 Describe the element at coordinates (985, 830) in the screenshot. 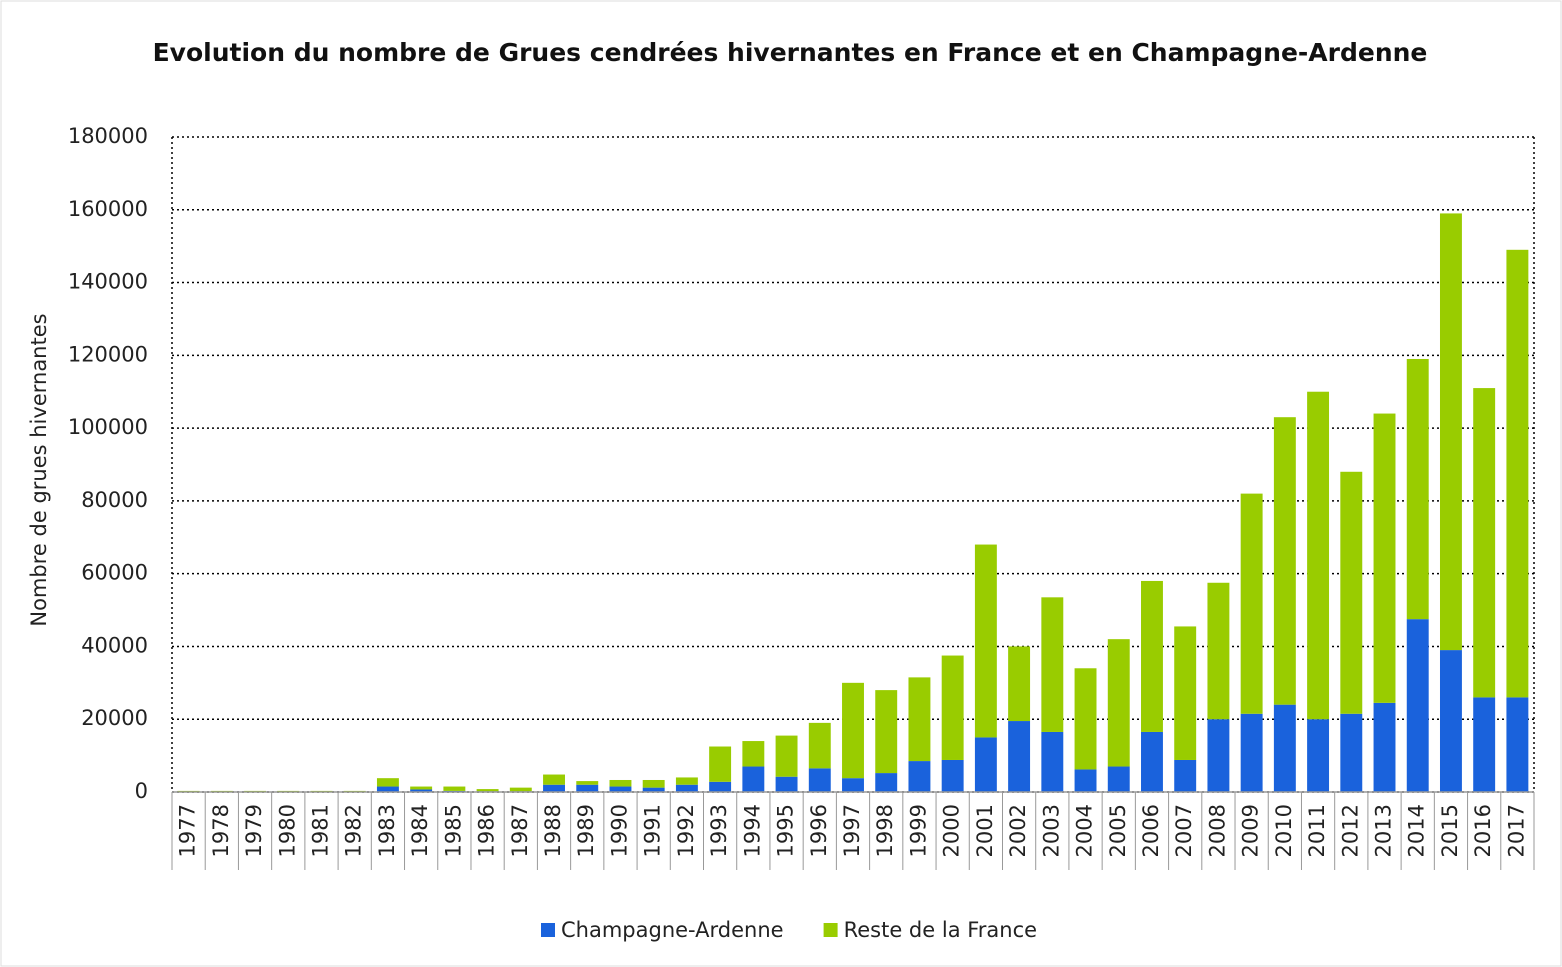

I see `x-tick-label: 2001` at that location.